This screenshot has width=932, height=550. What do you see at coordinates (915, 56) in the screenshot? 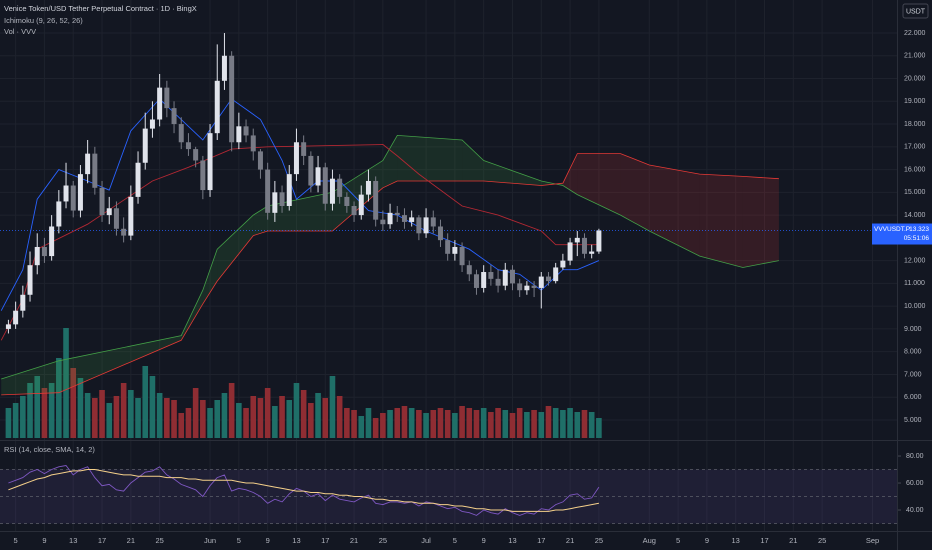
I see `y-tick-label: 21.000` at bounding box center [915, 56].